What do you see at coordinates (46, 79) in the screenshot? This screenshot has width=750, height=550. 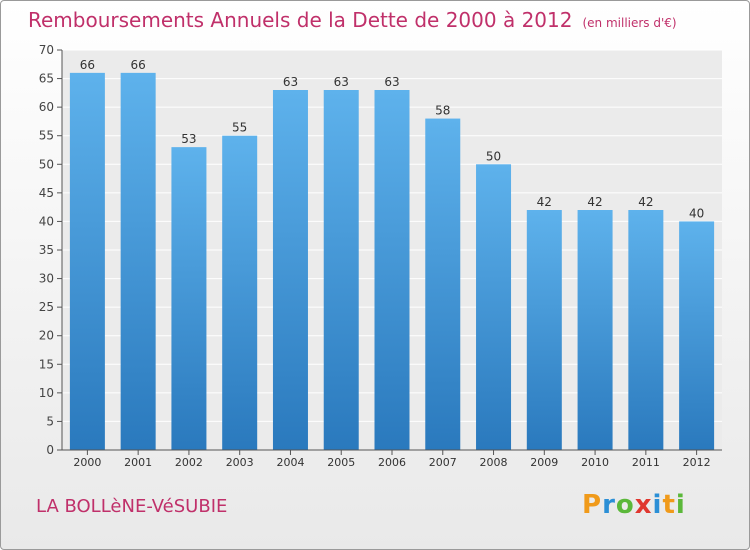 I see `y-tick-label: 65` at bounding box center [46, 79].